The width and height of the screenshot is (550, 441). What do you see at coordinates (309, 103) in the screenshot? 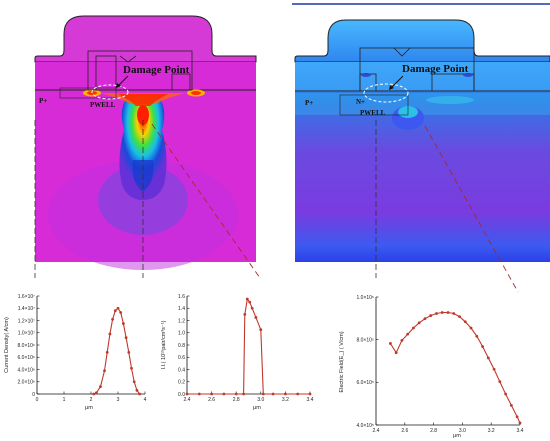
I see `right-pplus-label: P+` at bounding box center [309, 103].